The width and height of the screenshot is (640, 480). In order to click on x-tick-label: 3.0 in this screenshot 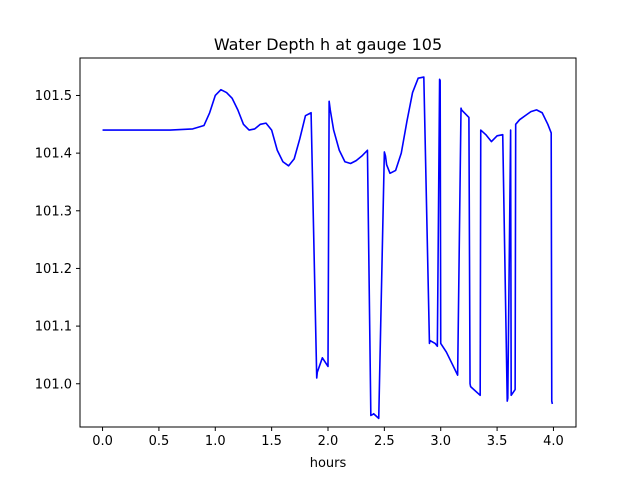, I will do `click(440, 441)`.